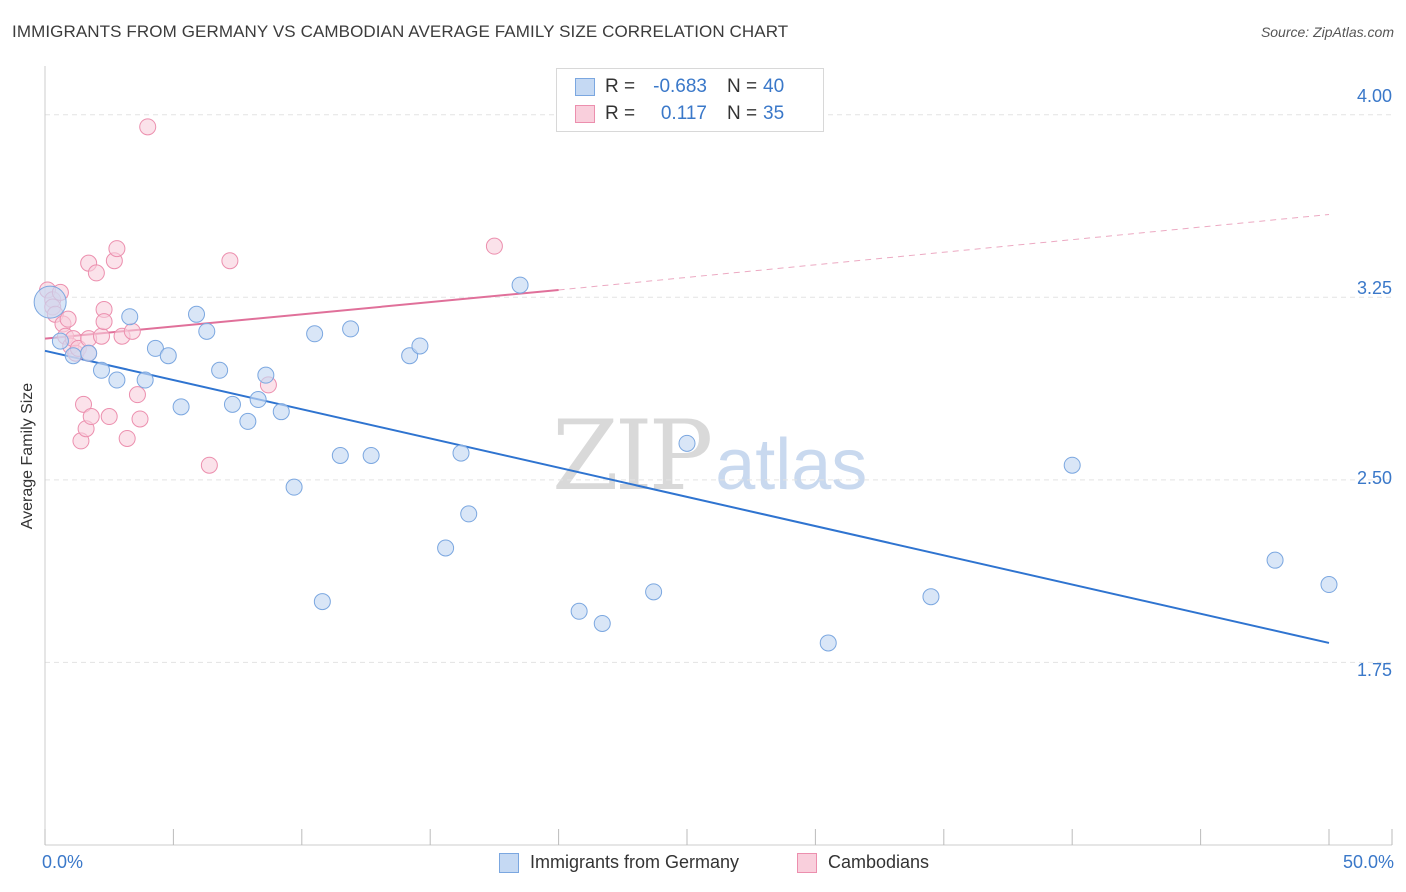 This screenshot has height=892, width=1406. What do you see at coordinates (1374, 288) in the screenshot?
I see `y-tick-label-3: 3.25` at bounding box center [1374, 288].